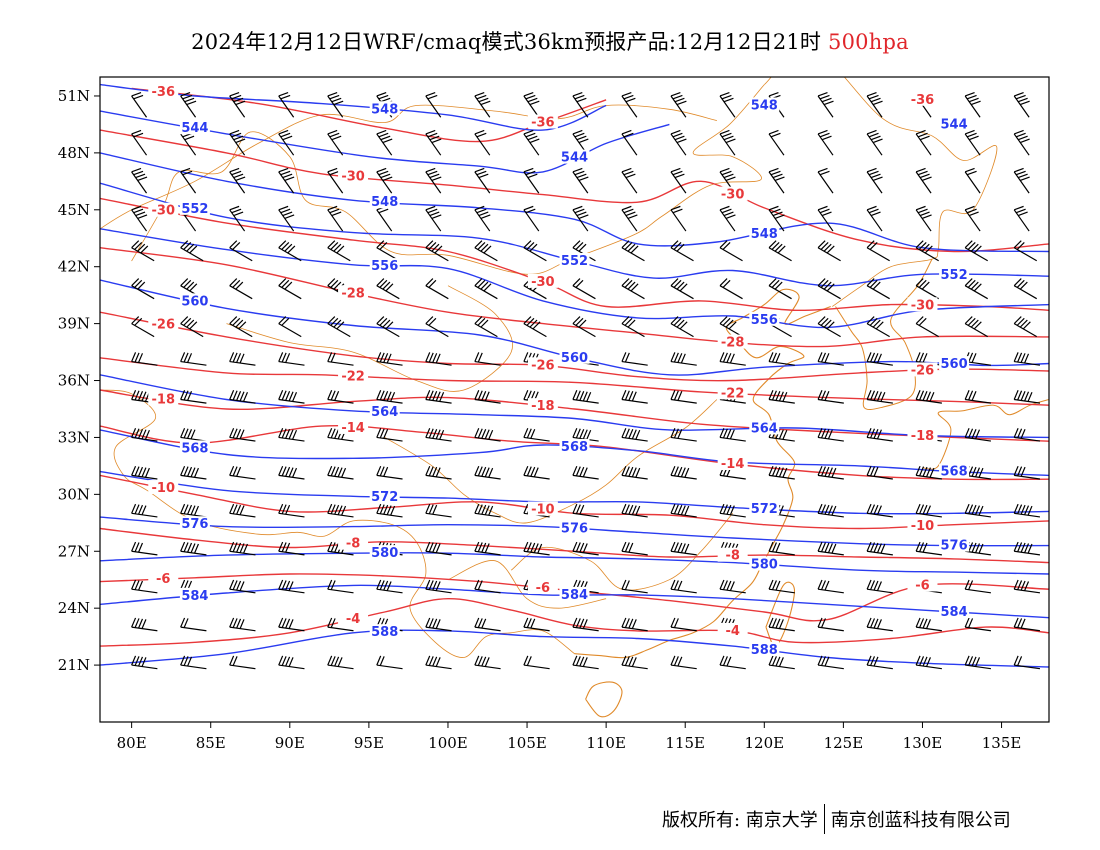 The width and height of the screenshot is (1100, 850). I want to click on temperature-label: -4, so click(732, 631).